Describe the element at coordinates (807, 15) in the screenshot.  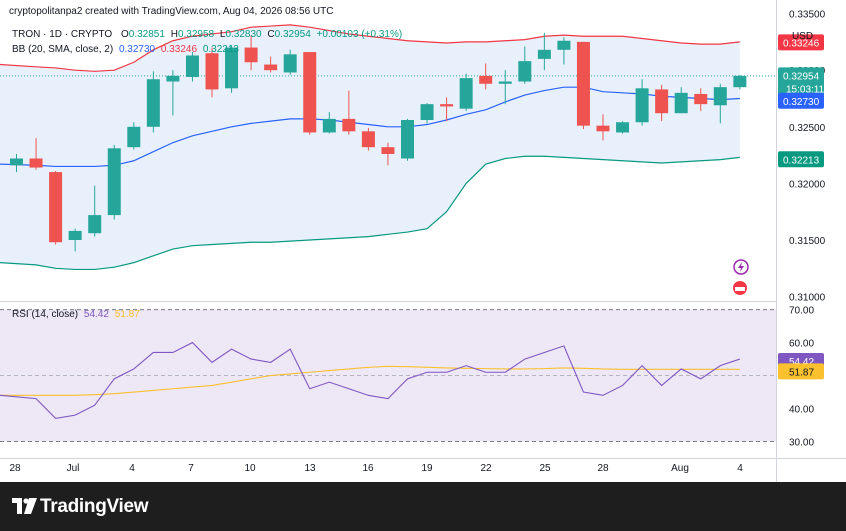
I see `price-tick-label: 0.33500` at that location.